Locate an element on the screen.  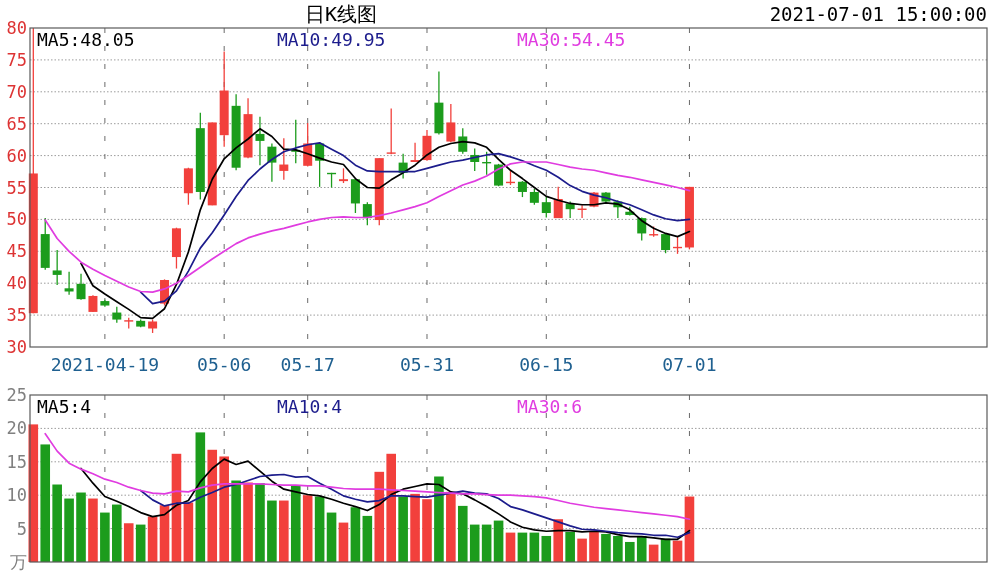
y-tick-label: 45 is located at coordinates (16, 251).